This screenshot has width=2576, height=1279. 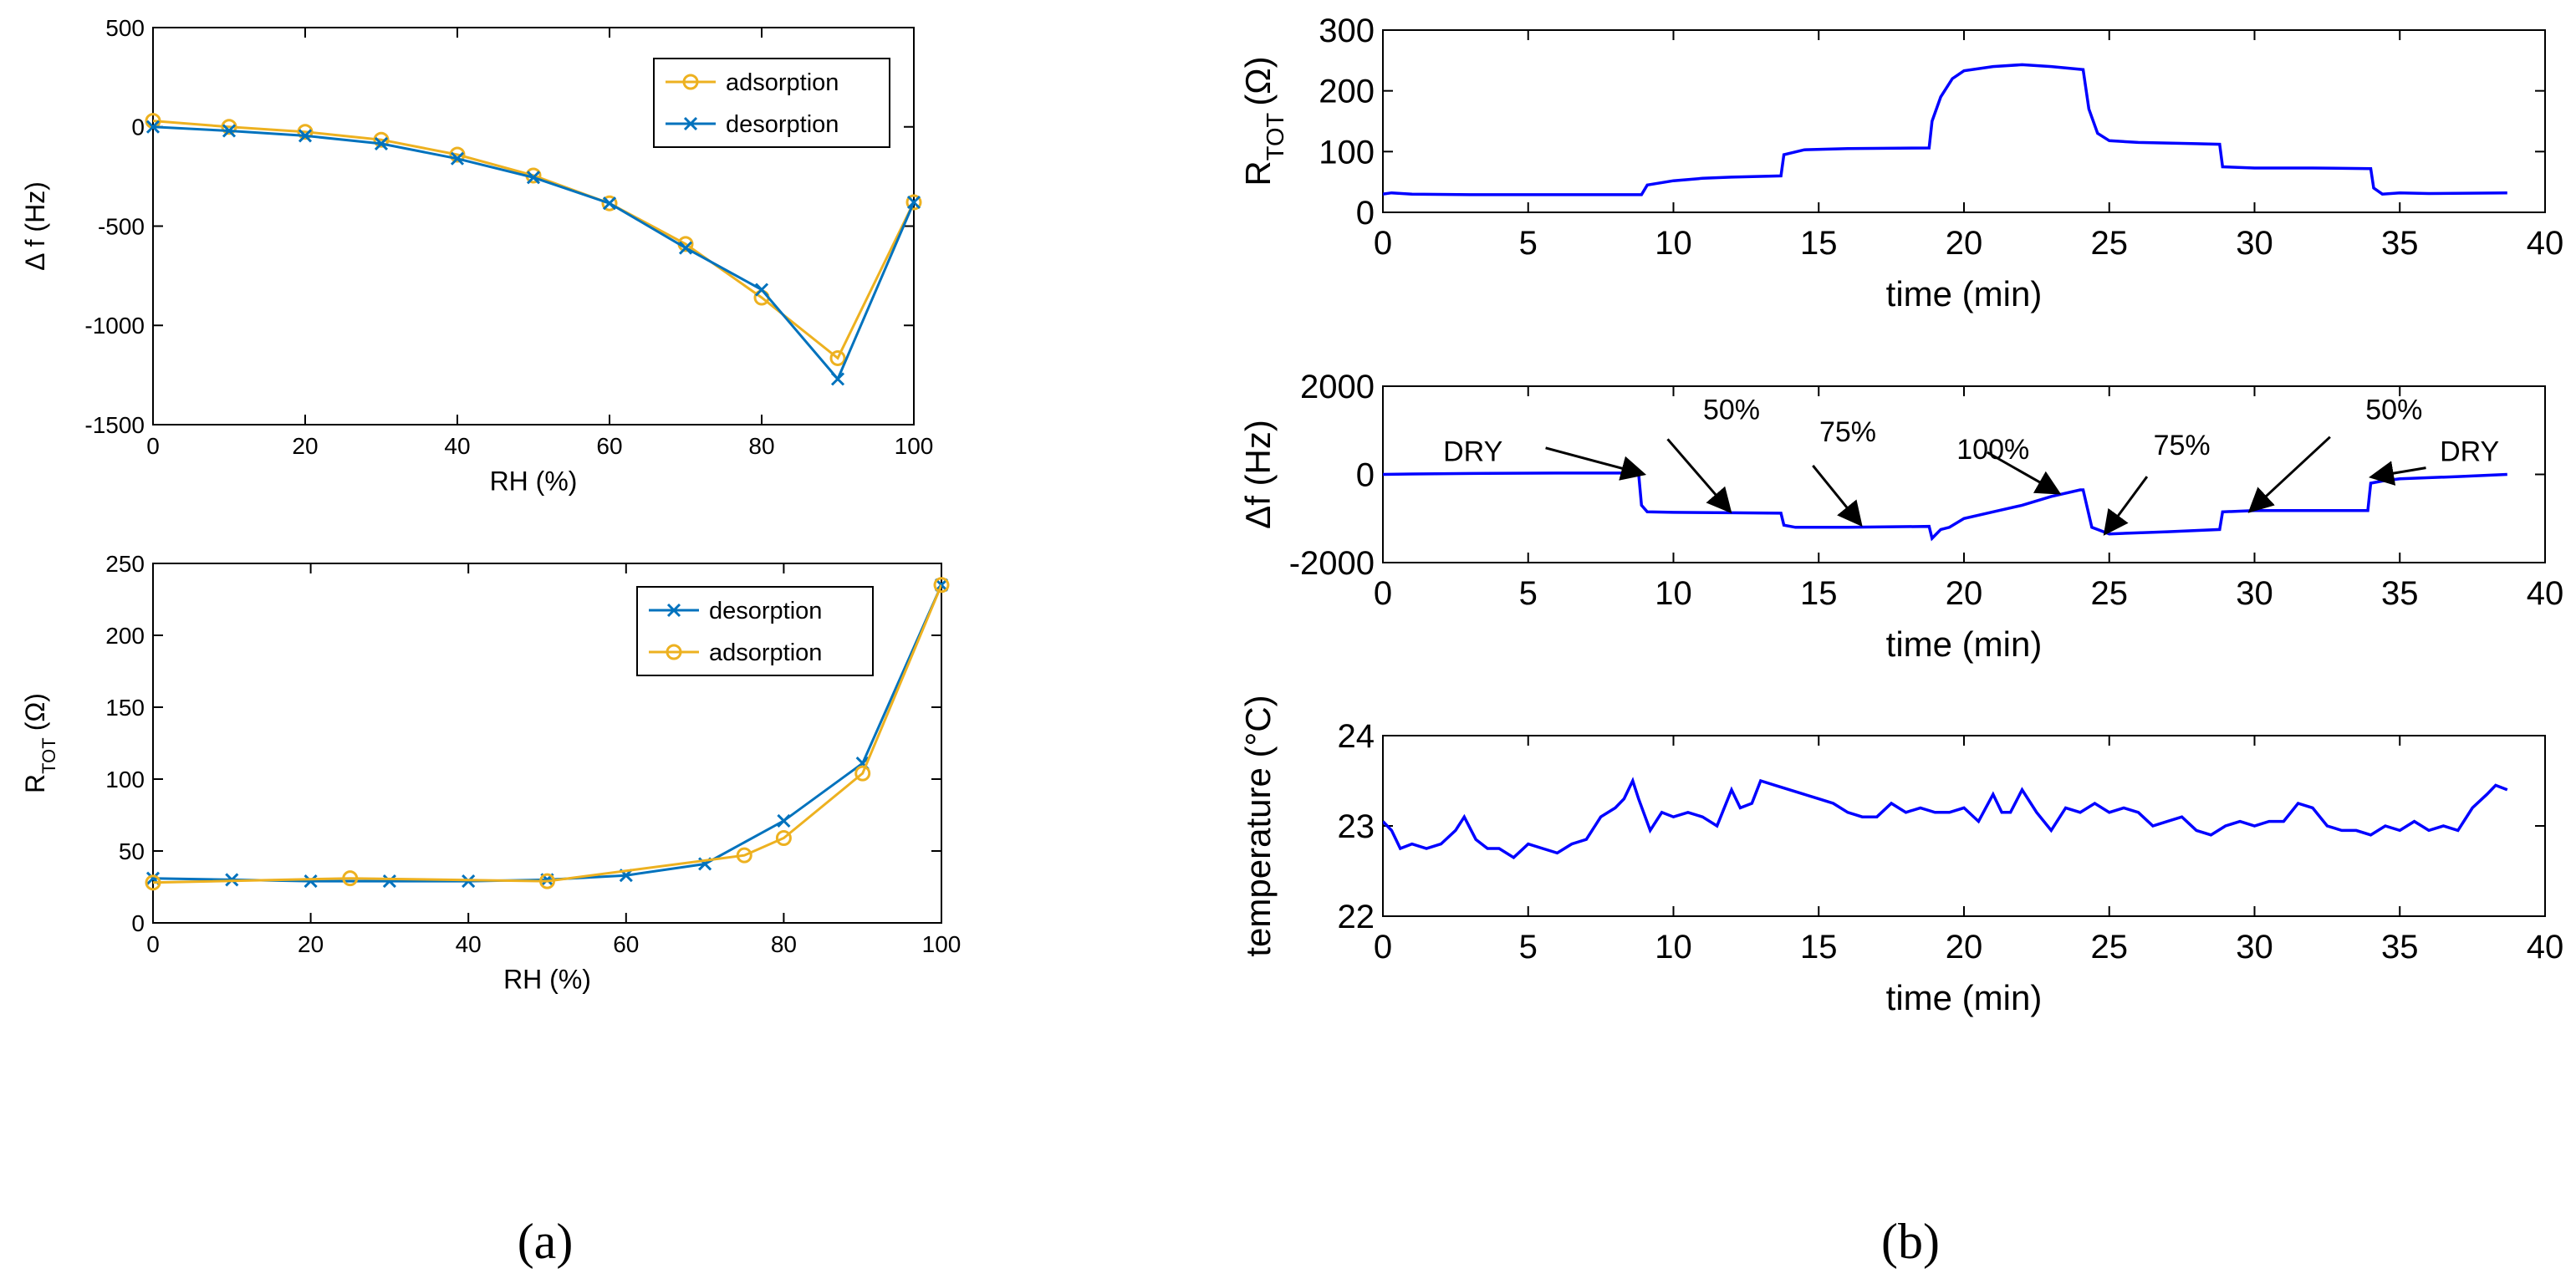 I want to click on annotation: 100%, so click(x=2009, y=465).